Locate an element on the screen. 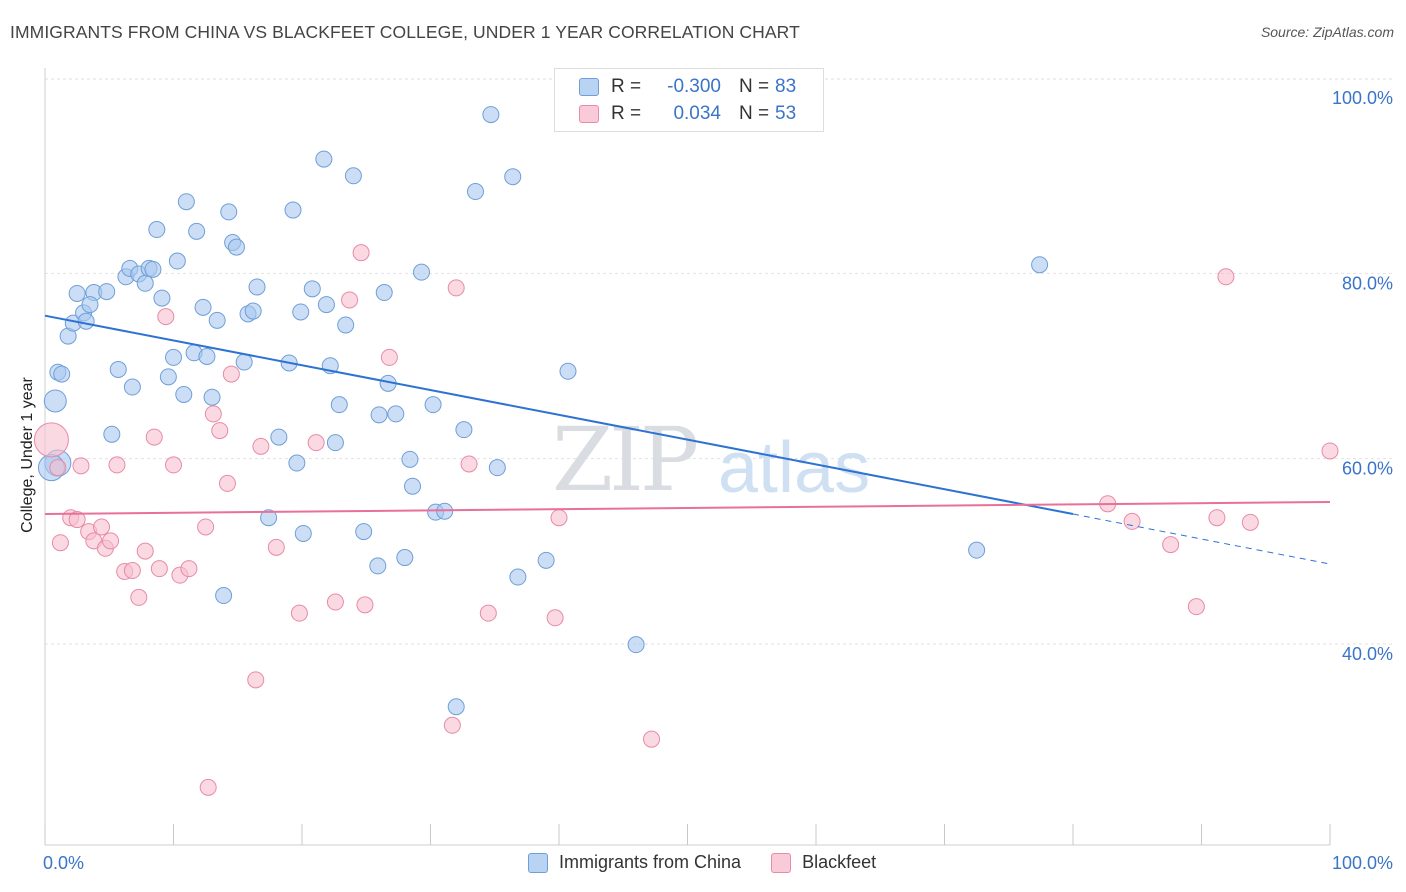 The width and height of the screenshot is (1406, 892). legend-r-value: -0.300 is located at coordinates (694, 86).